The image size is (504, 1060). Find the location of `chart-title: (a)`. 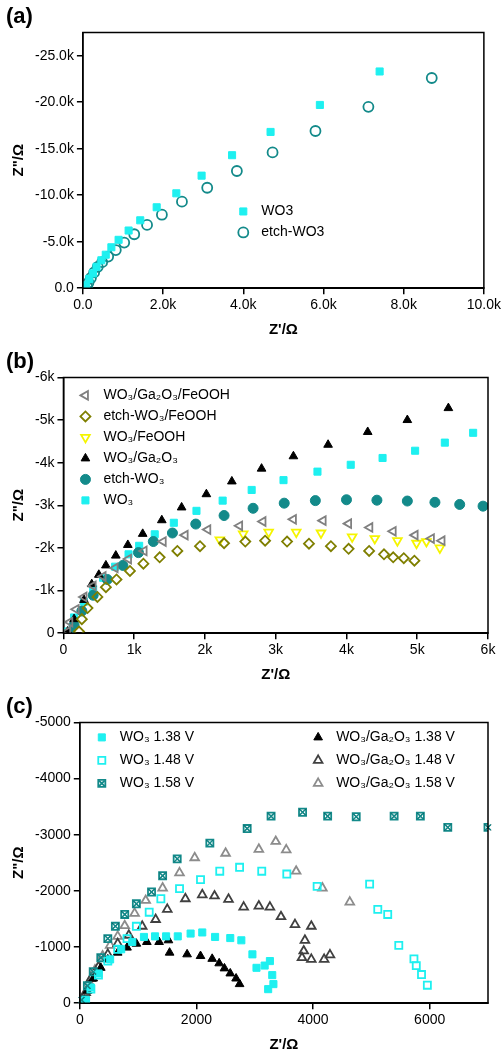

chart-title: (a) is located at coordinates (19, 16).